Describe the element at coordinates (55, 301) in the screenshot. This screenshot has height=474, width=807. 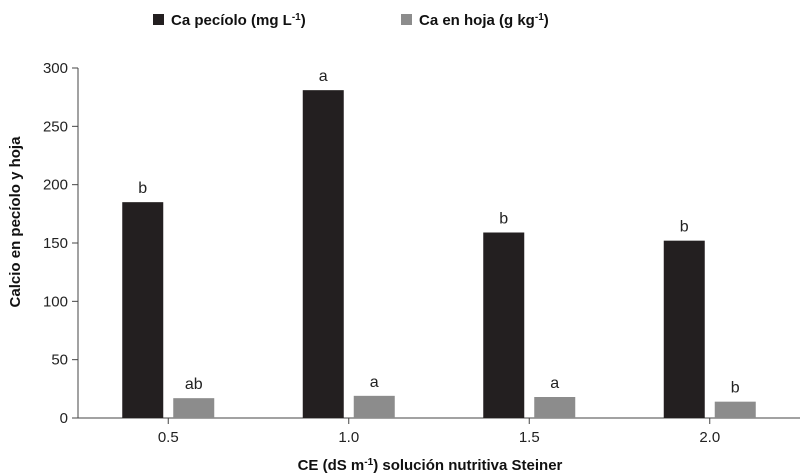
I see `y-tick-label: 100` at that location.